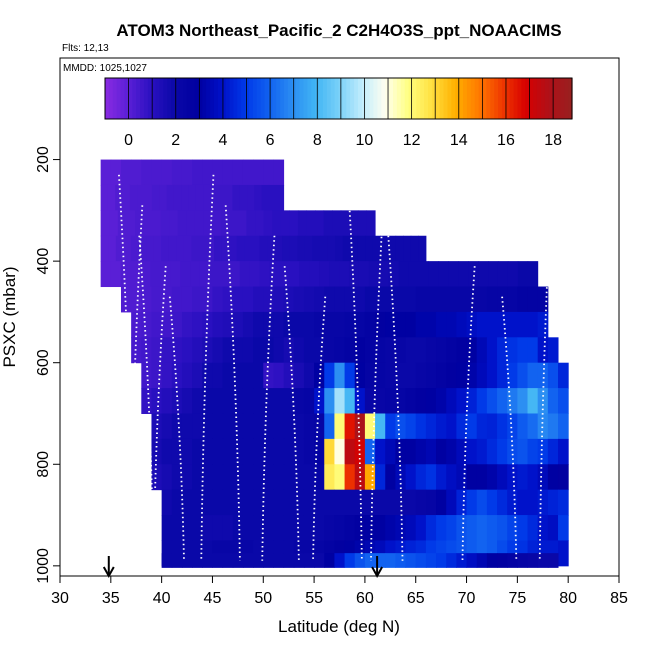  I want to click on x-tick-label: 45, so click(213, 598).